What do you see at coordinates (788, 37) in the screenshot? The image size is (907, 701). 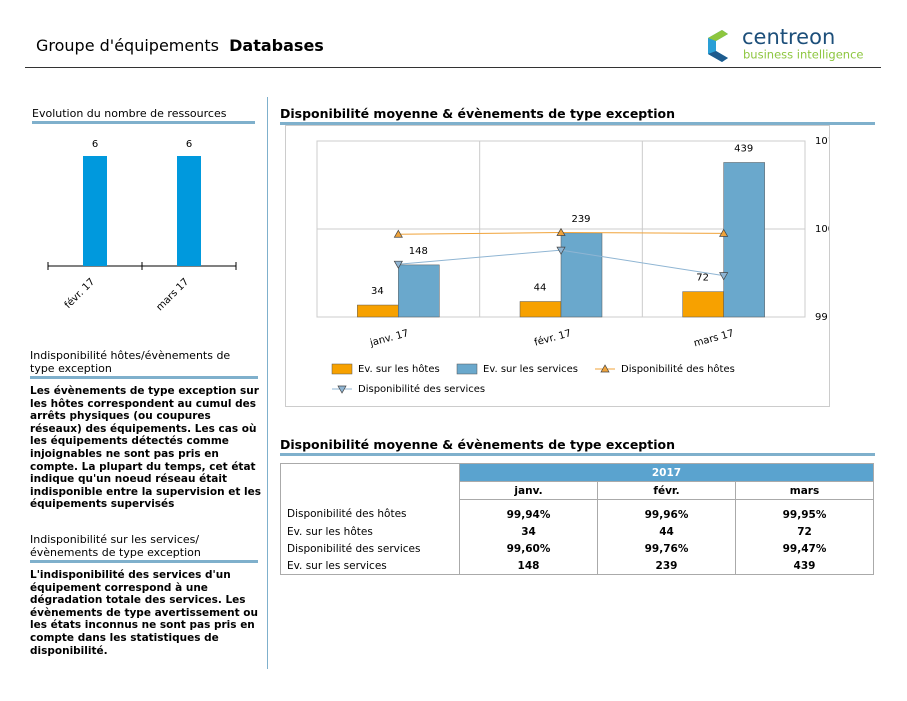 I see `logo-text: centreon` at bounding box center [788, 37].